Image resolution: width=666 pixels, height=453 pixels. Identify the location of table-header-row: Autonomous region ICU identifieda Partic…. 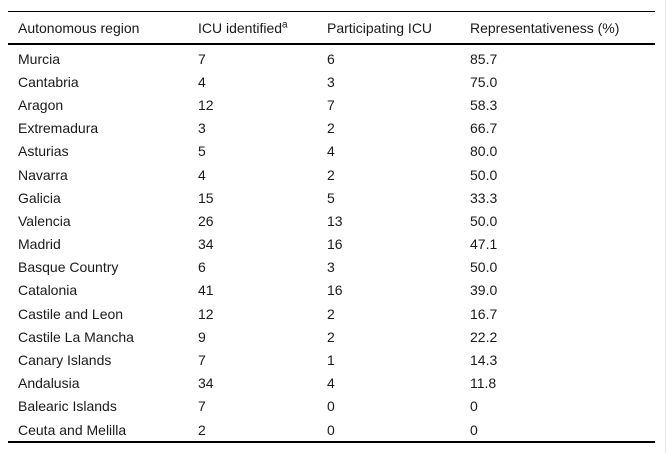
(331, 28).